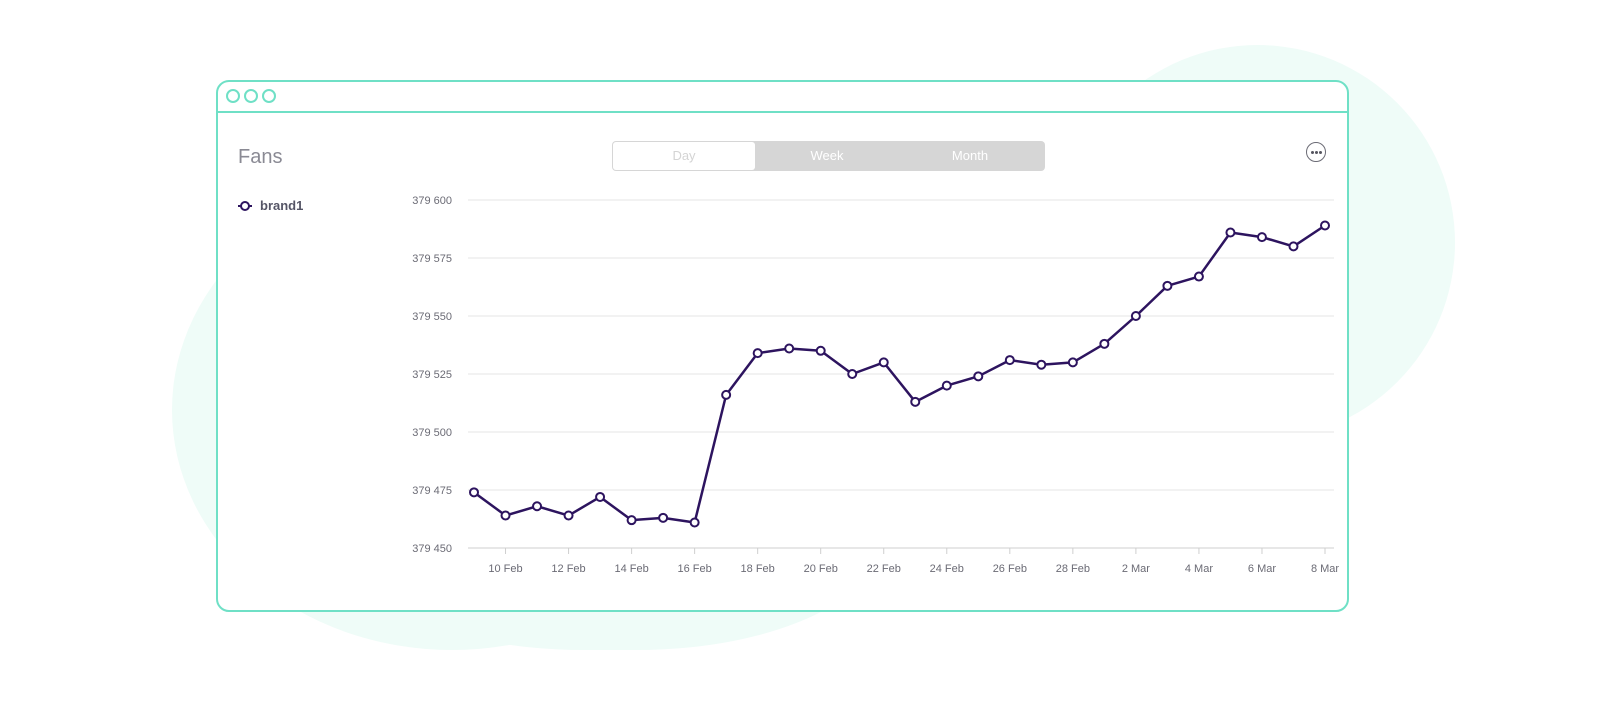  Describe the element at coordinates (947, 569) in the screenshot. I see `x-tick-label: 24 Feb` at that location.